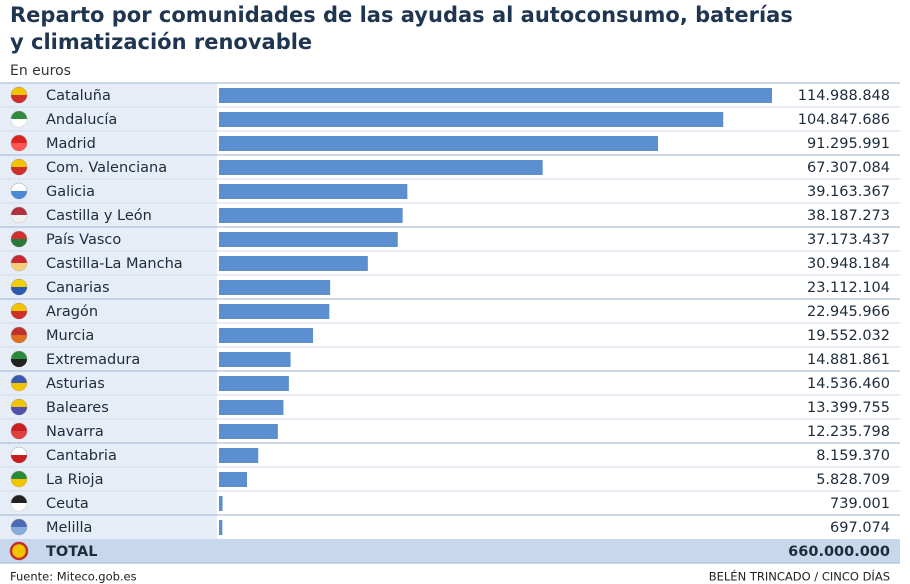 Image resolution: width=910 pixels, height=584 pixels. I want to click on value-label: 14.536.460, so click(848, 384).